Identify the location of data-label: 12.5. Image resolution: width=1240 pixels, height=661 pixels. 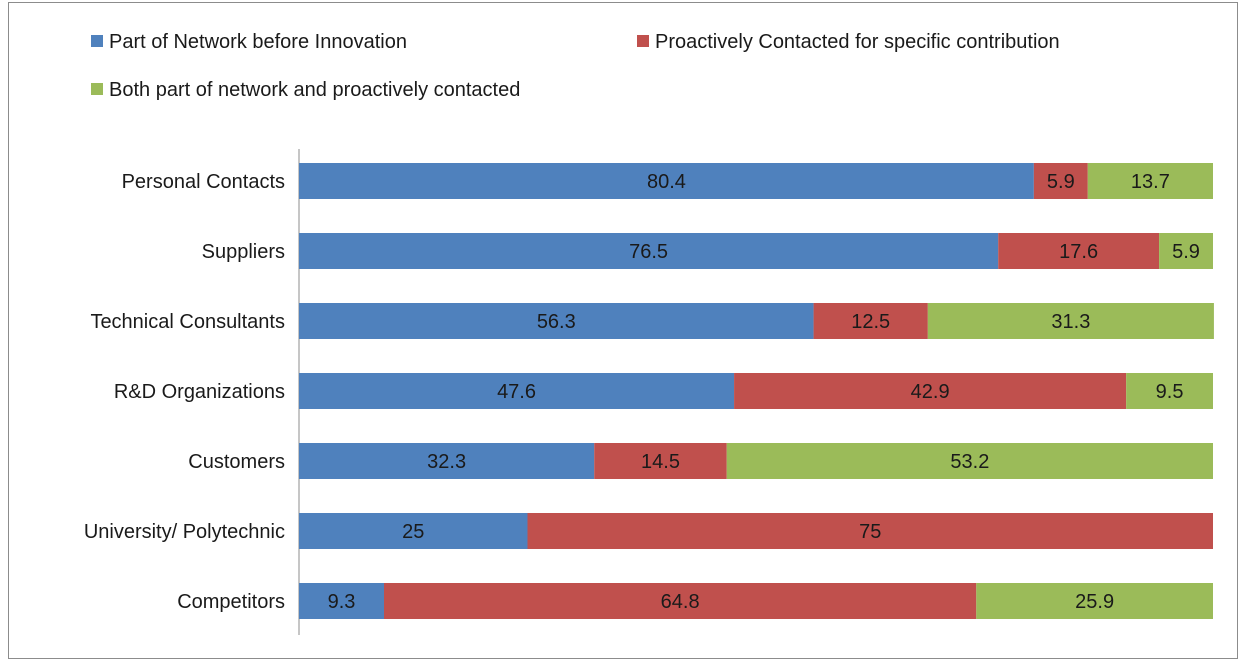
(870, 322).